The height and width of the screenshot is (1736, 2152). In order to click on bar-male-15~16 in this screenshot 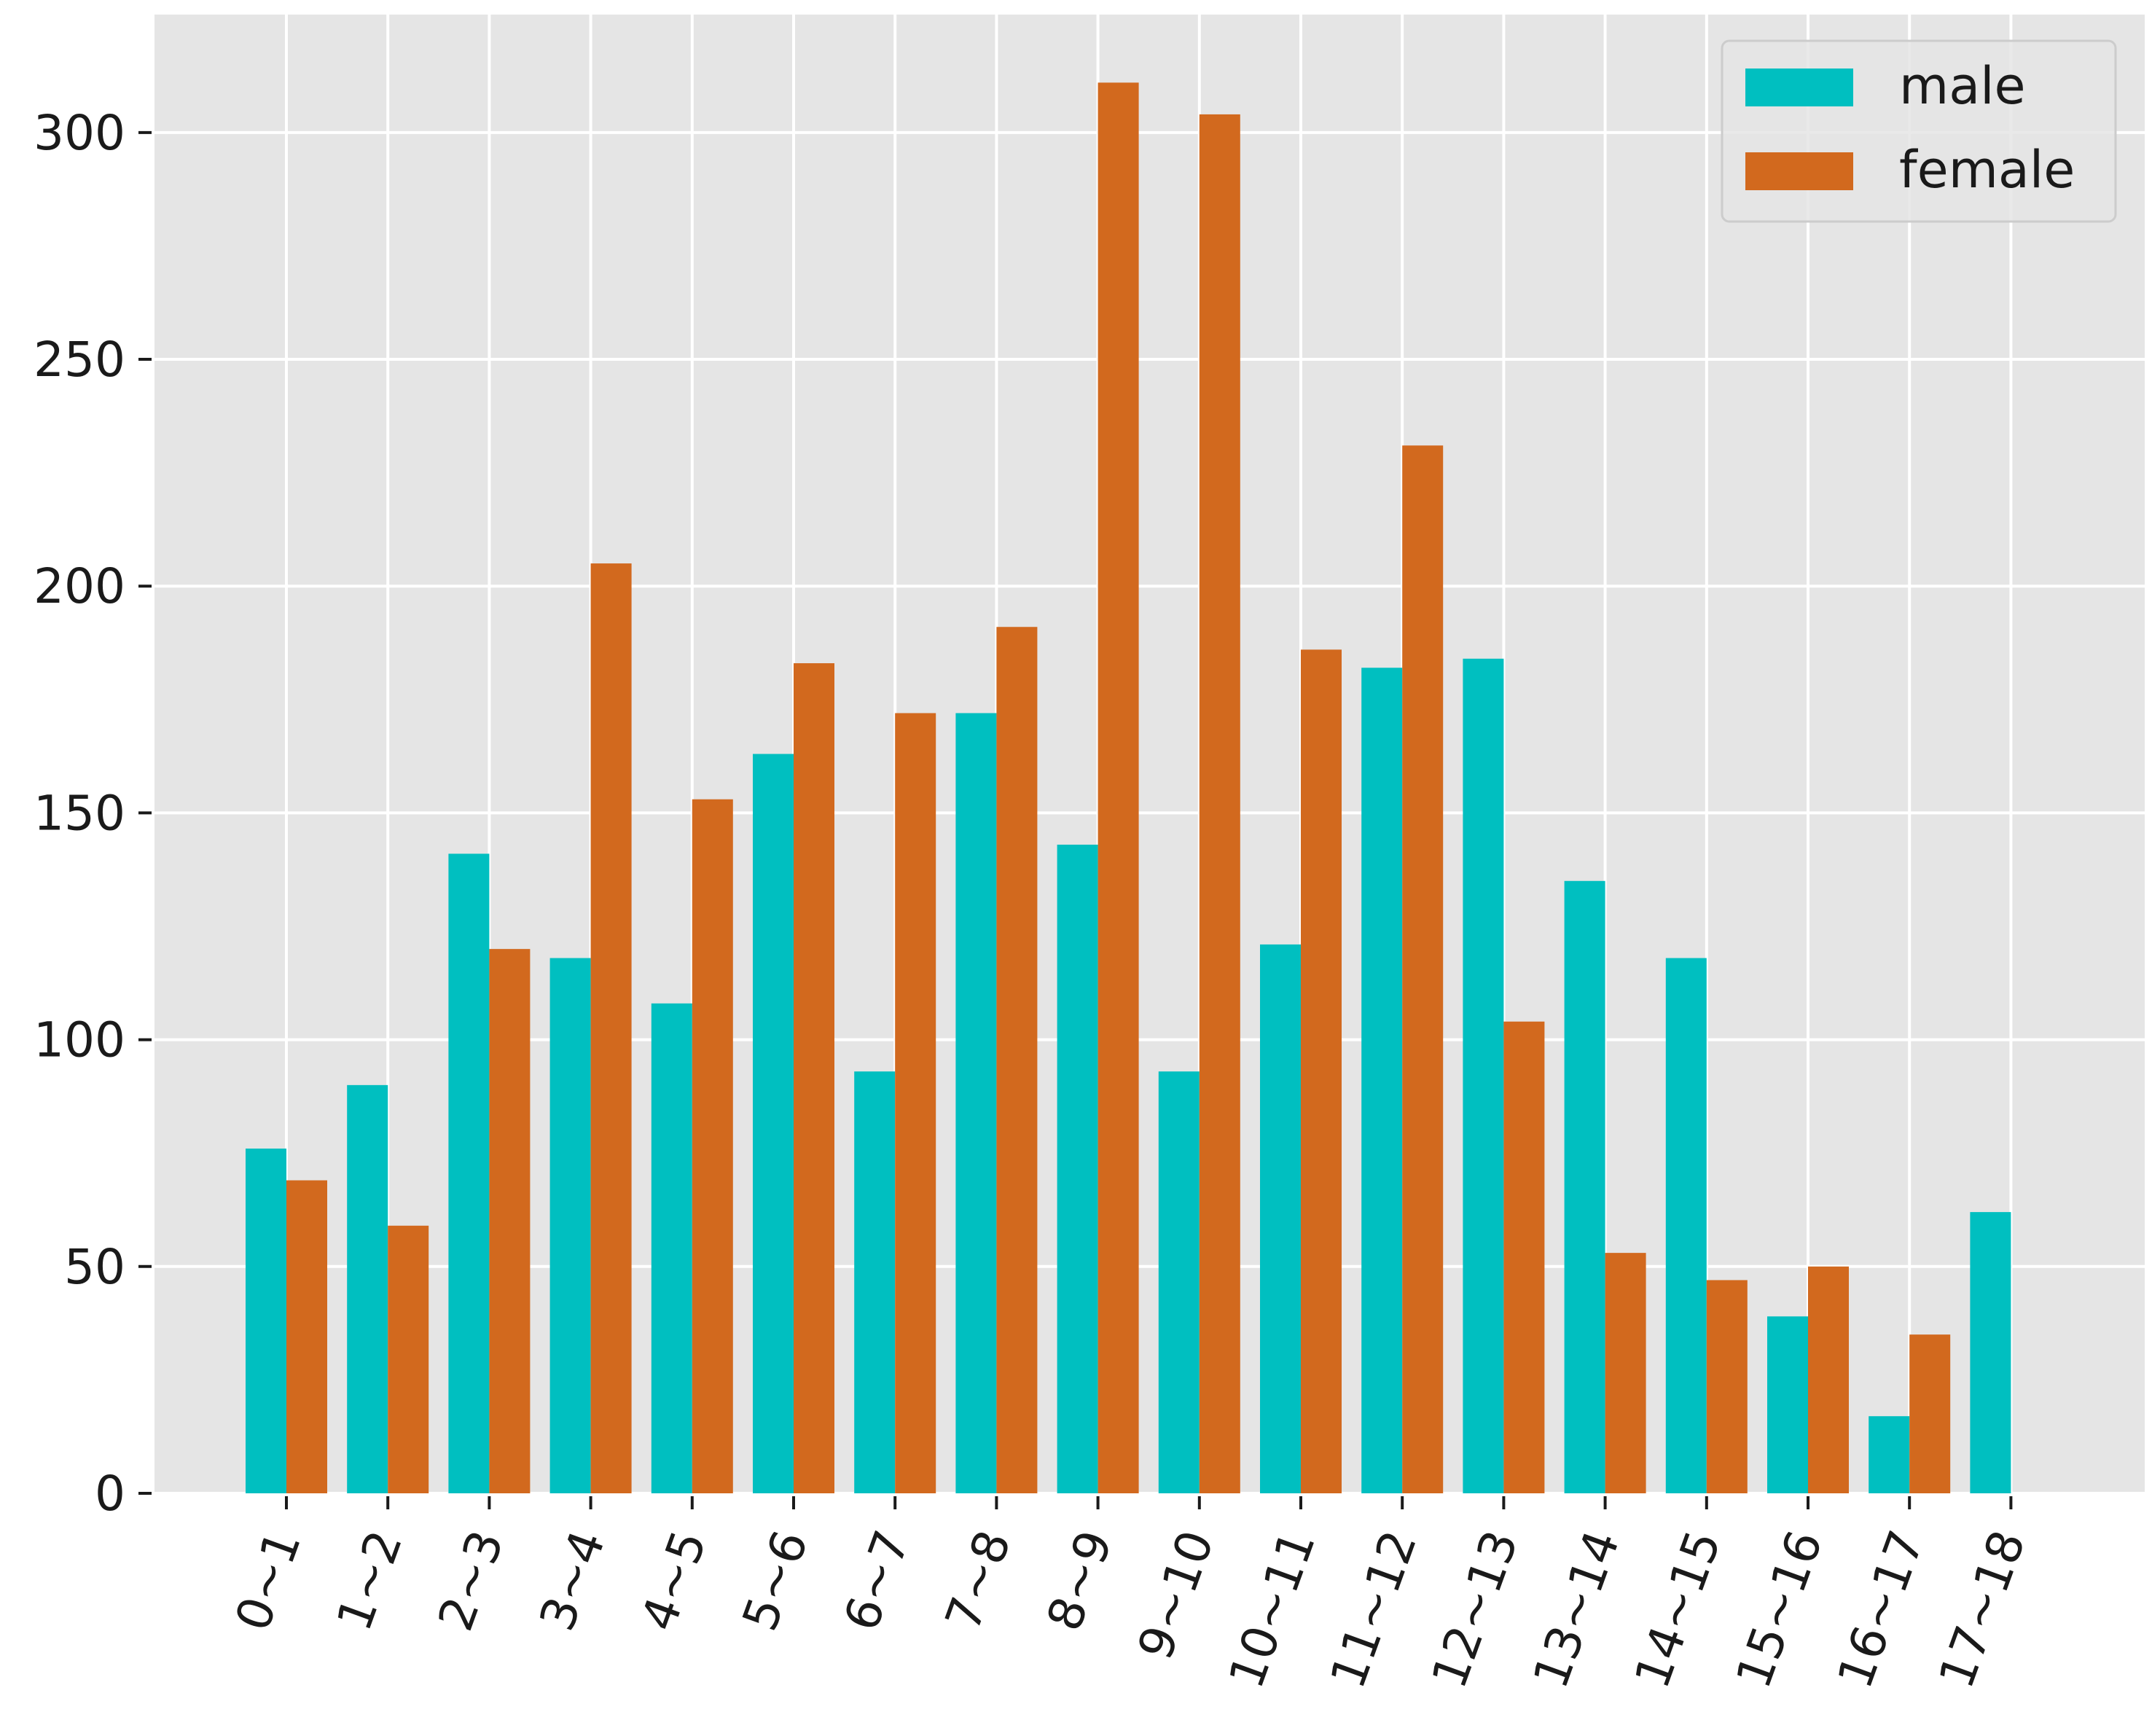, I will do `click(1788, 1404)`.